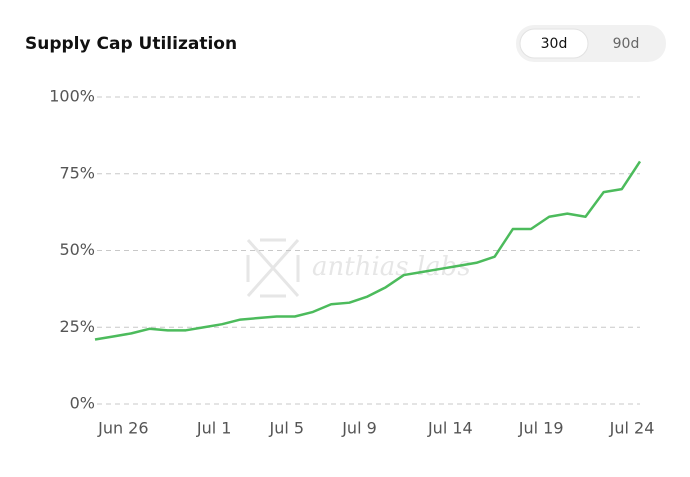  Describe the element at coordinates (214, 428) in the screenshot. I see `x-tick-label: Jul 1` at that location.